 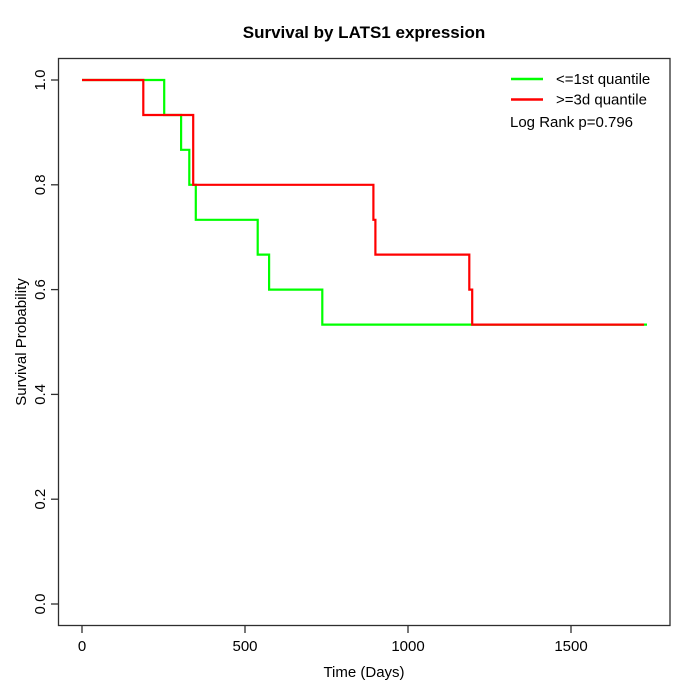 I want to click on y-tick-label-0.4: 0.4, so click(x=40, y=394).